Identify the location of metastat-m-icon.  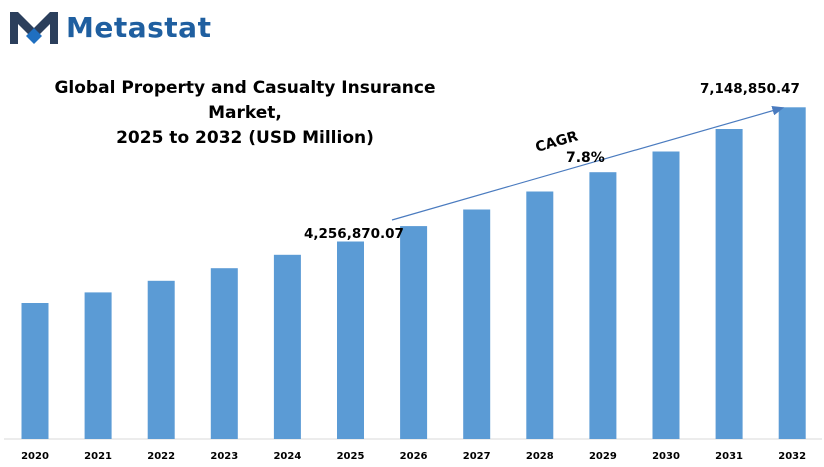
(34, 28).